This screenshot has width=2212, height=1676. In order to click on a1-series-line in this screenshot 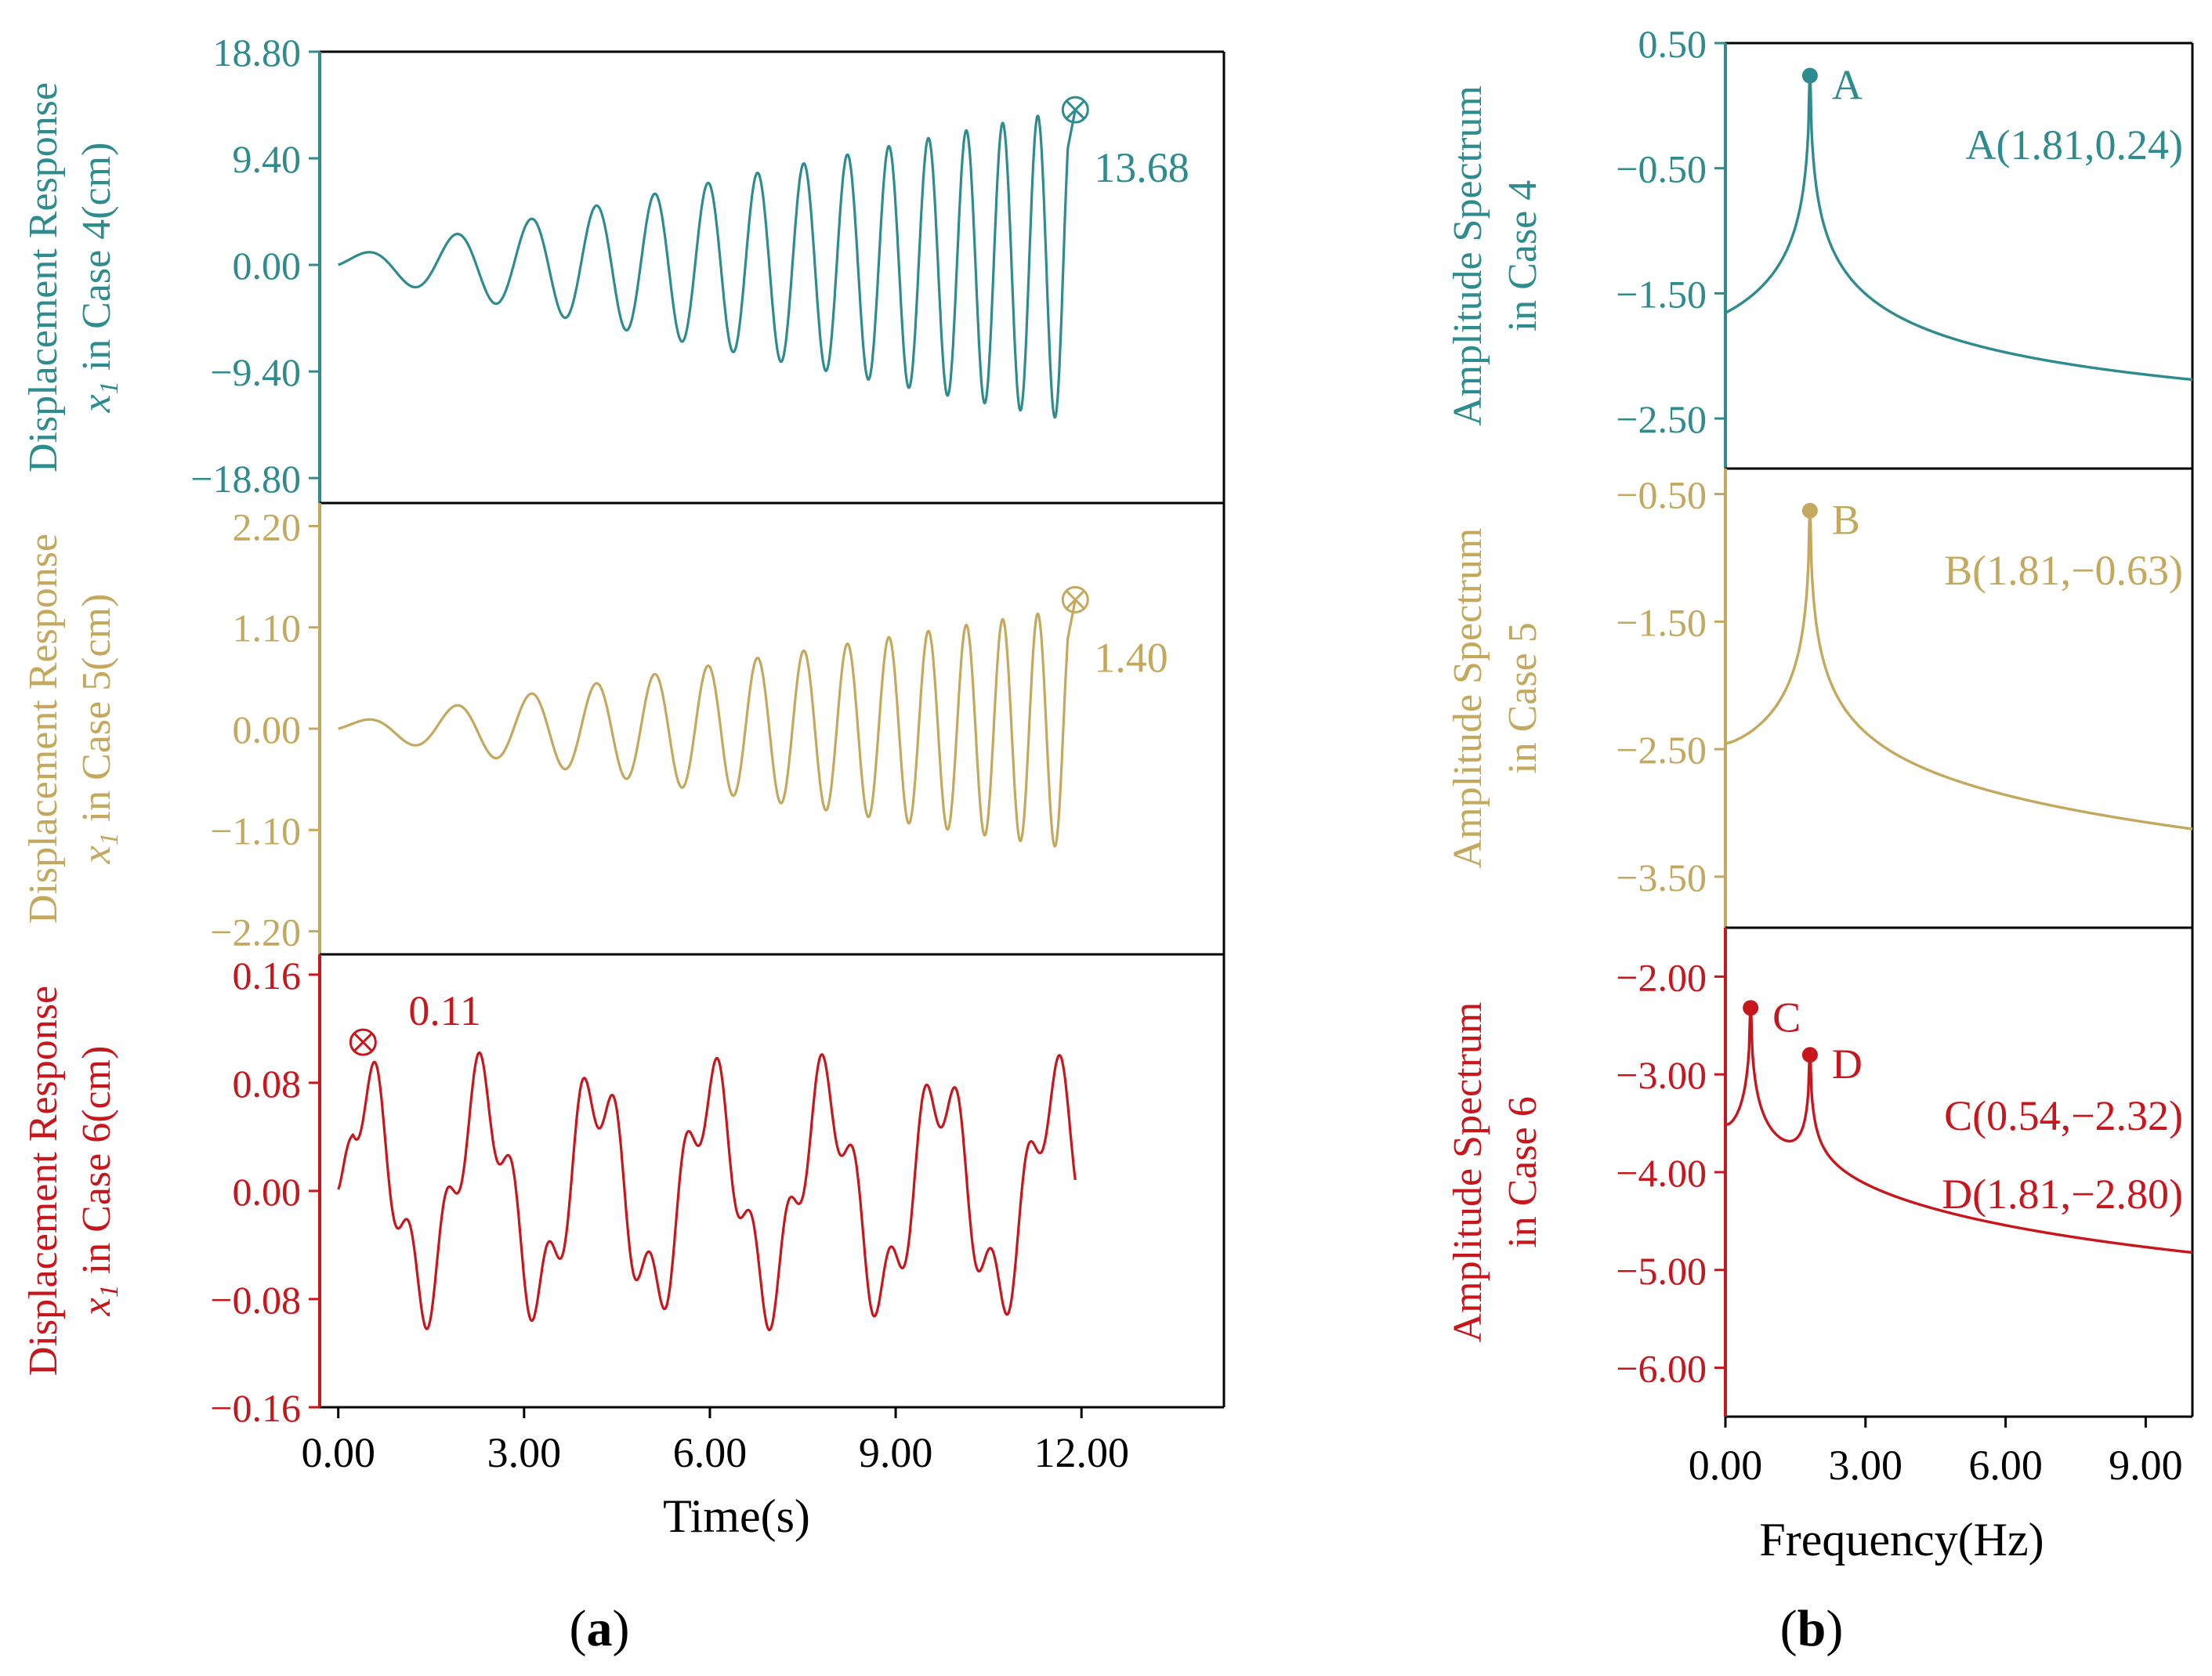, I will do `click(707, 264)`.